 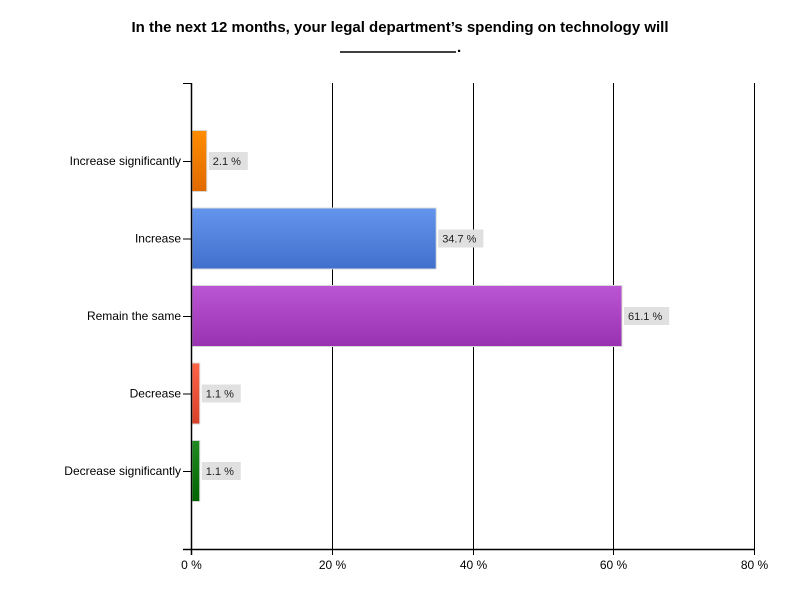 I want to click on x-tick-label: 0 %, so click(x=191, y=565).